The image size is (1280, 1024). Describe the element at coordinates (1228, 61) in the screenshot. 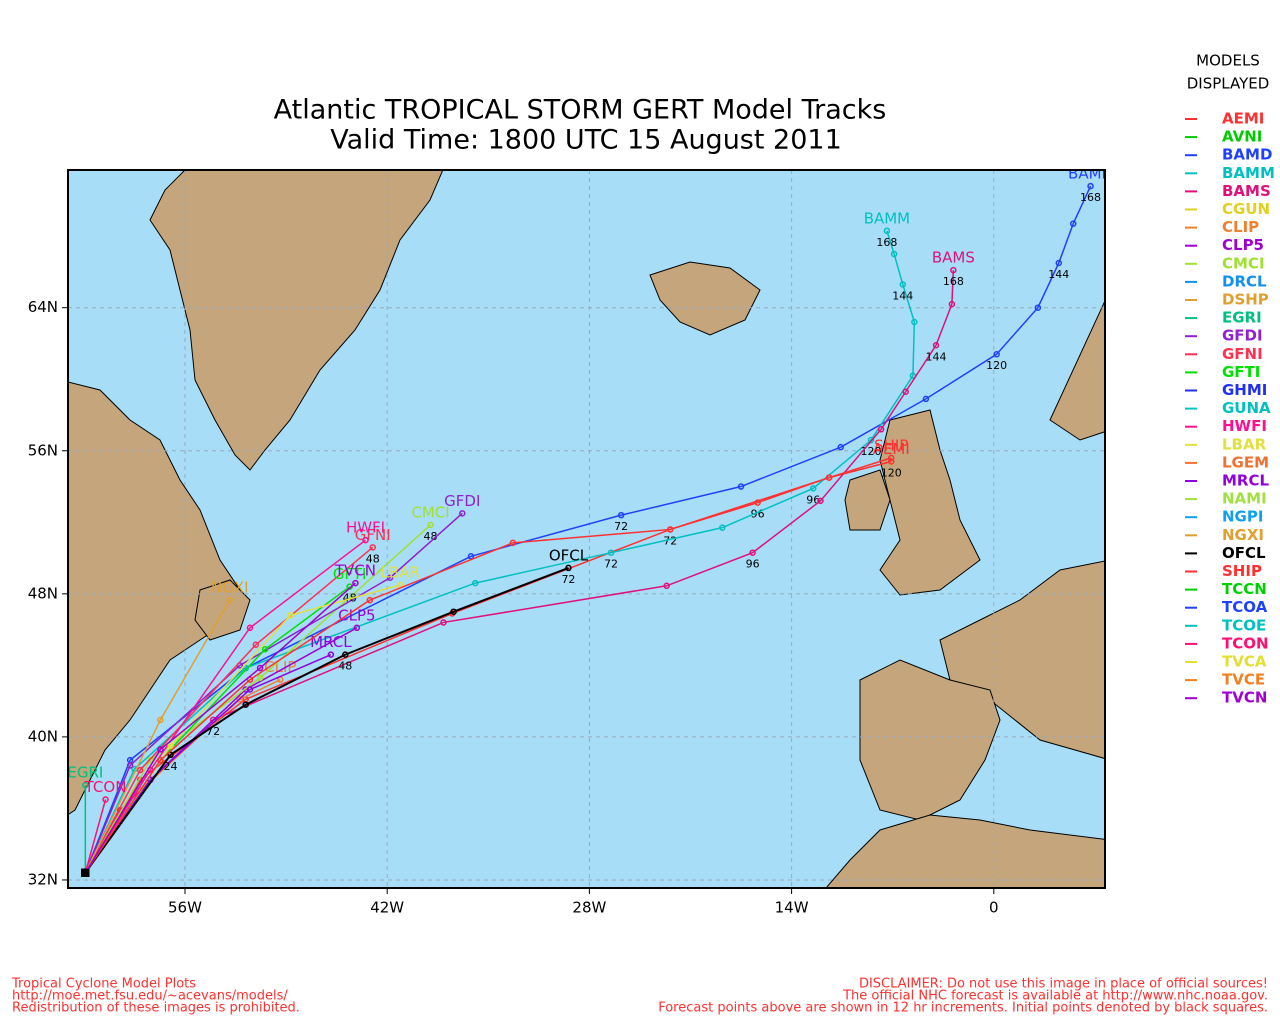

I see `legend-title: MODELS` at that location.